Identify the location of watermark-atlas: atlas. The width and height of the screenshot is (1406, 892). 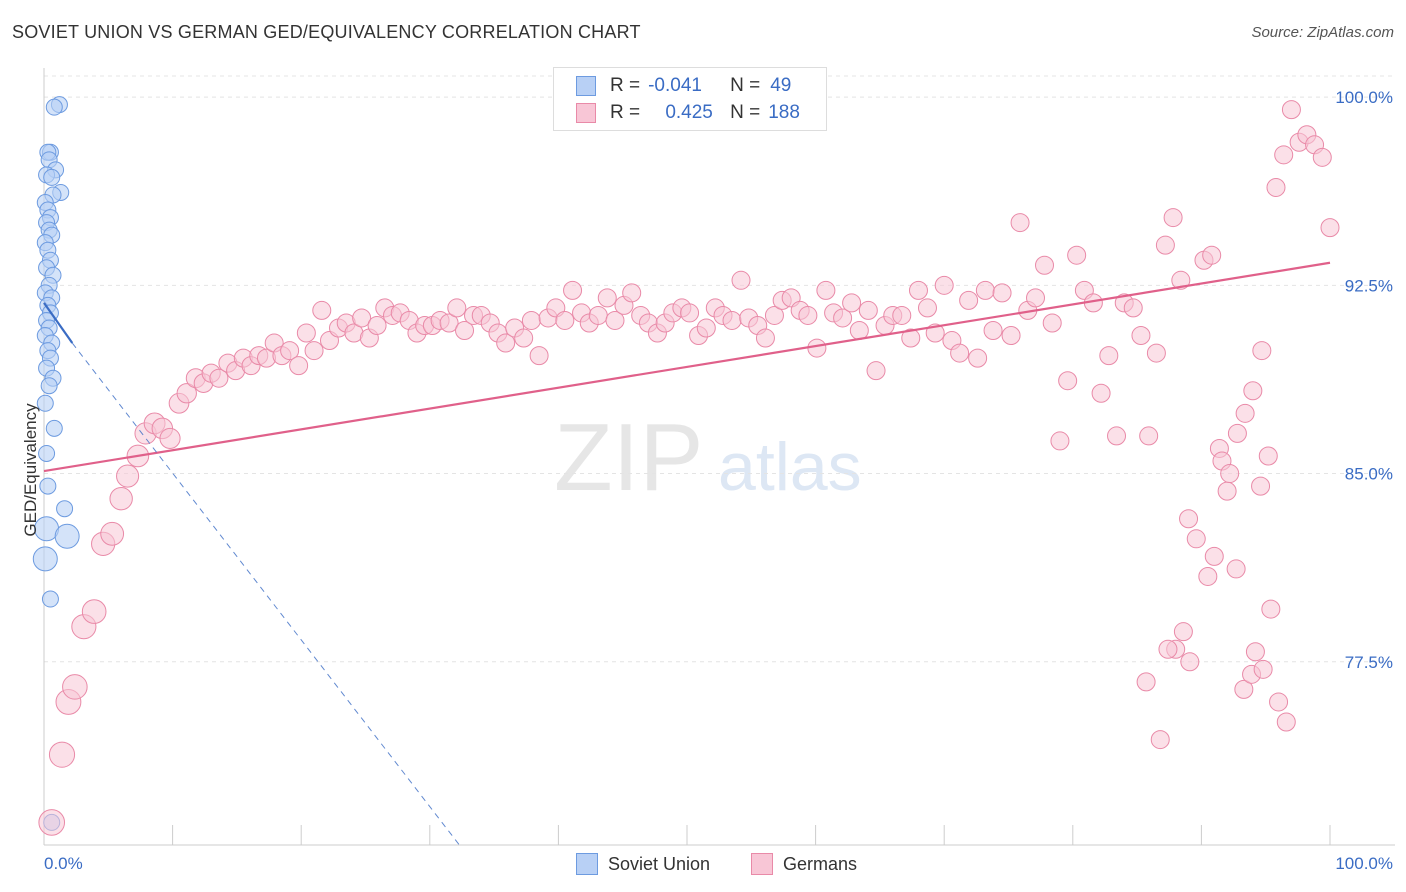
(790, 467).